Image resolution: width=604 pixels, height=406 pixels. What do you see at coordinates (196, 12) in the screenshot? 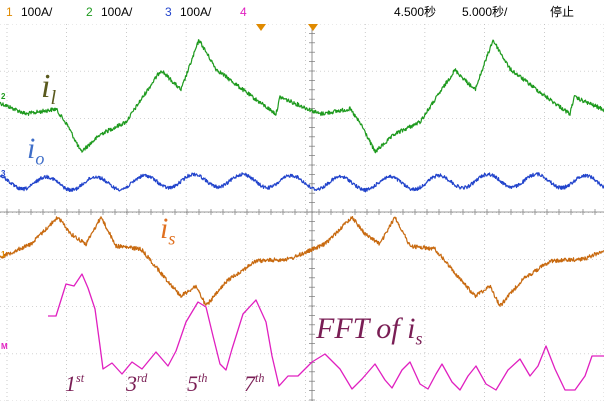
I see `ch3-scale: 100A/` at bounding box center [196, 12].